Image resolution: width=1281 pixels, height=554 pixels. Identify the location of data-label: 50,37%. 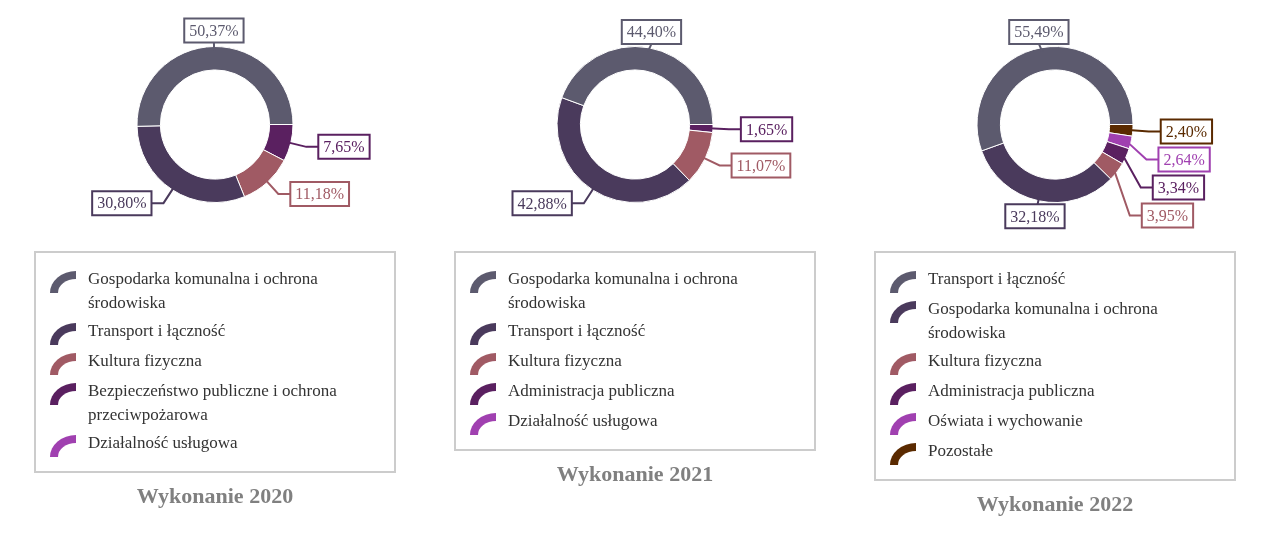
(214, 30).